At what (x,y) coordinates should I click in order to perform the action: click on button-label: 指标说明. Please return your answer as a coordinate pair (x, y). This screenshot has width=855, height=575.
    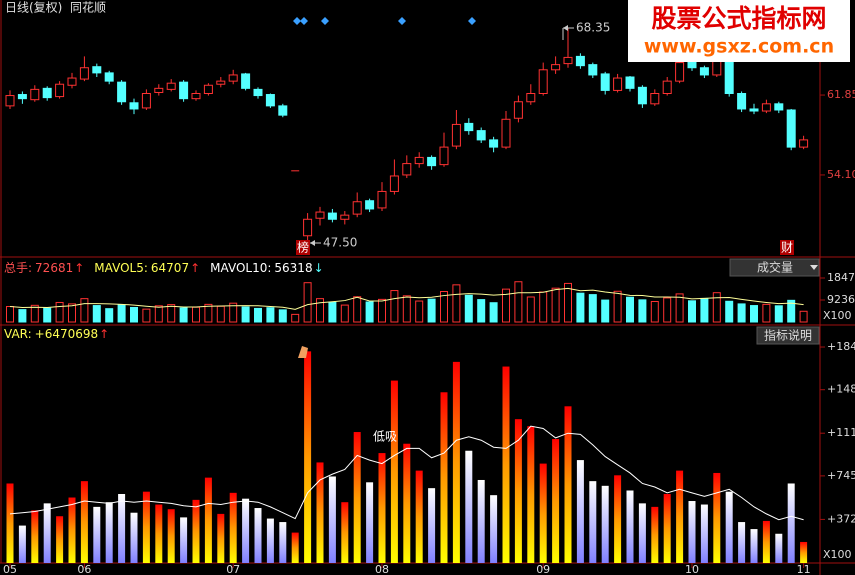
    Looking at the image, I should click on (788, 335).